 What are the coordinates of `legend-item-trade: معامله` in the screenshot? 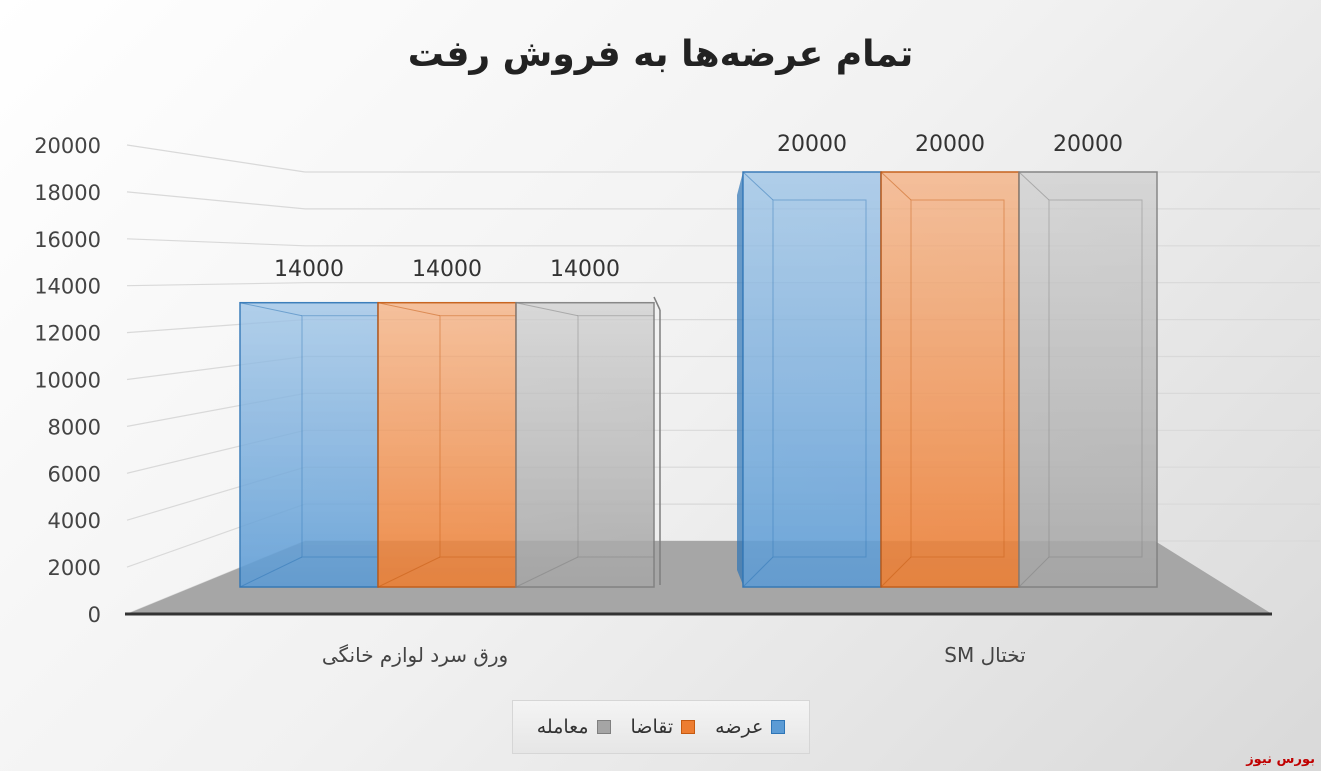 It's located at (574, 727).